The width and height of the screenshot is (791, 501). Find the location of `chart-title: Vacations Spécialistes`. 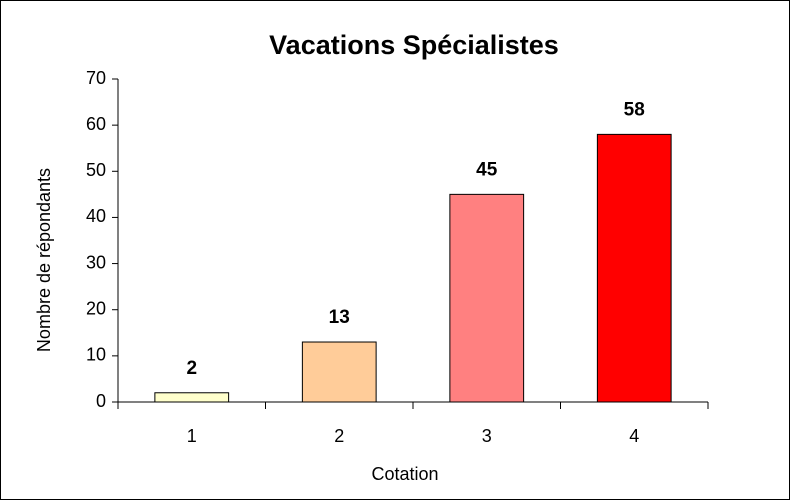

chart-title: Vacations Spécialistes is located at coordinates (414, 45).